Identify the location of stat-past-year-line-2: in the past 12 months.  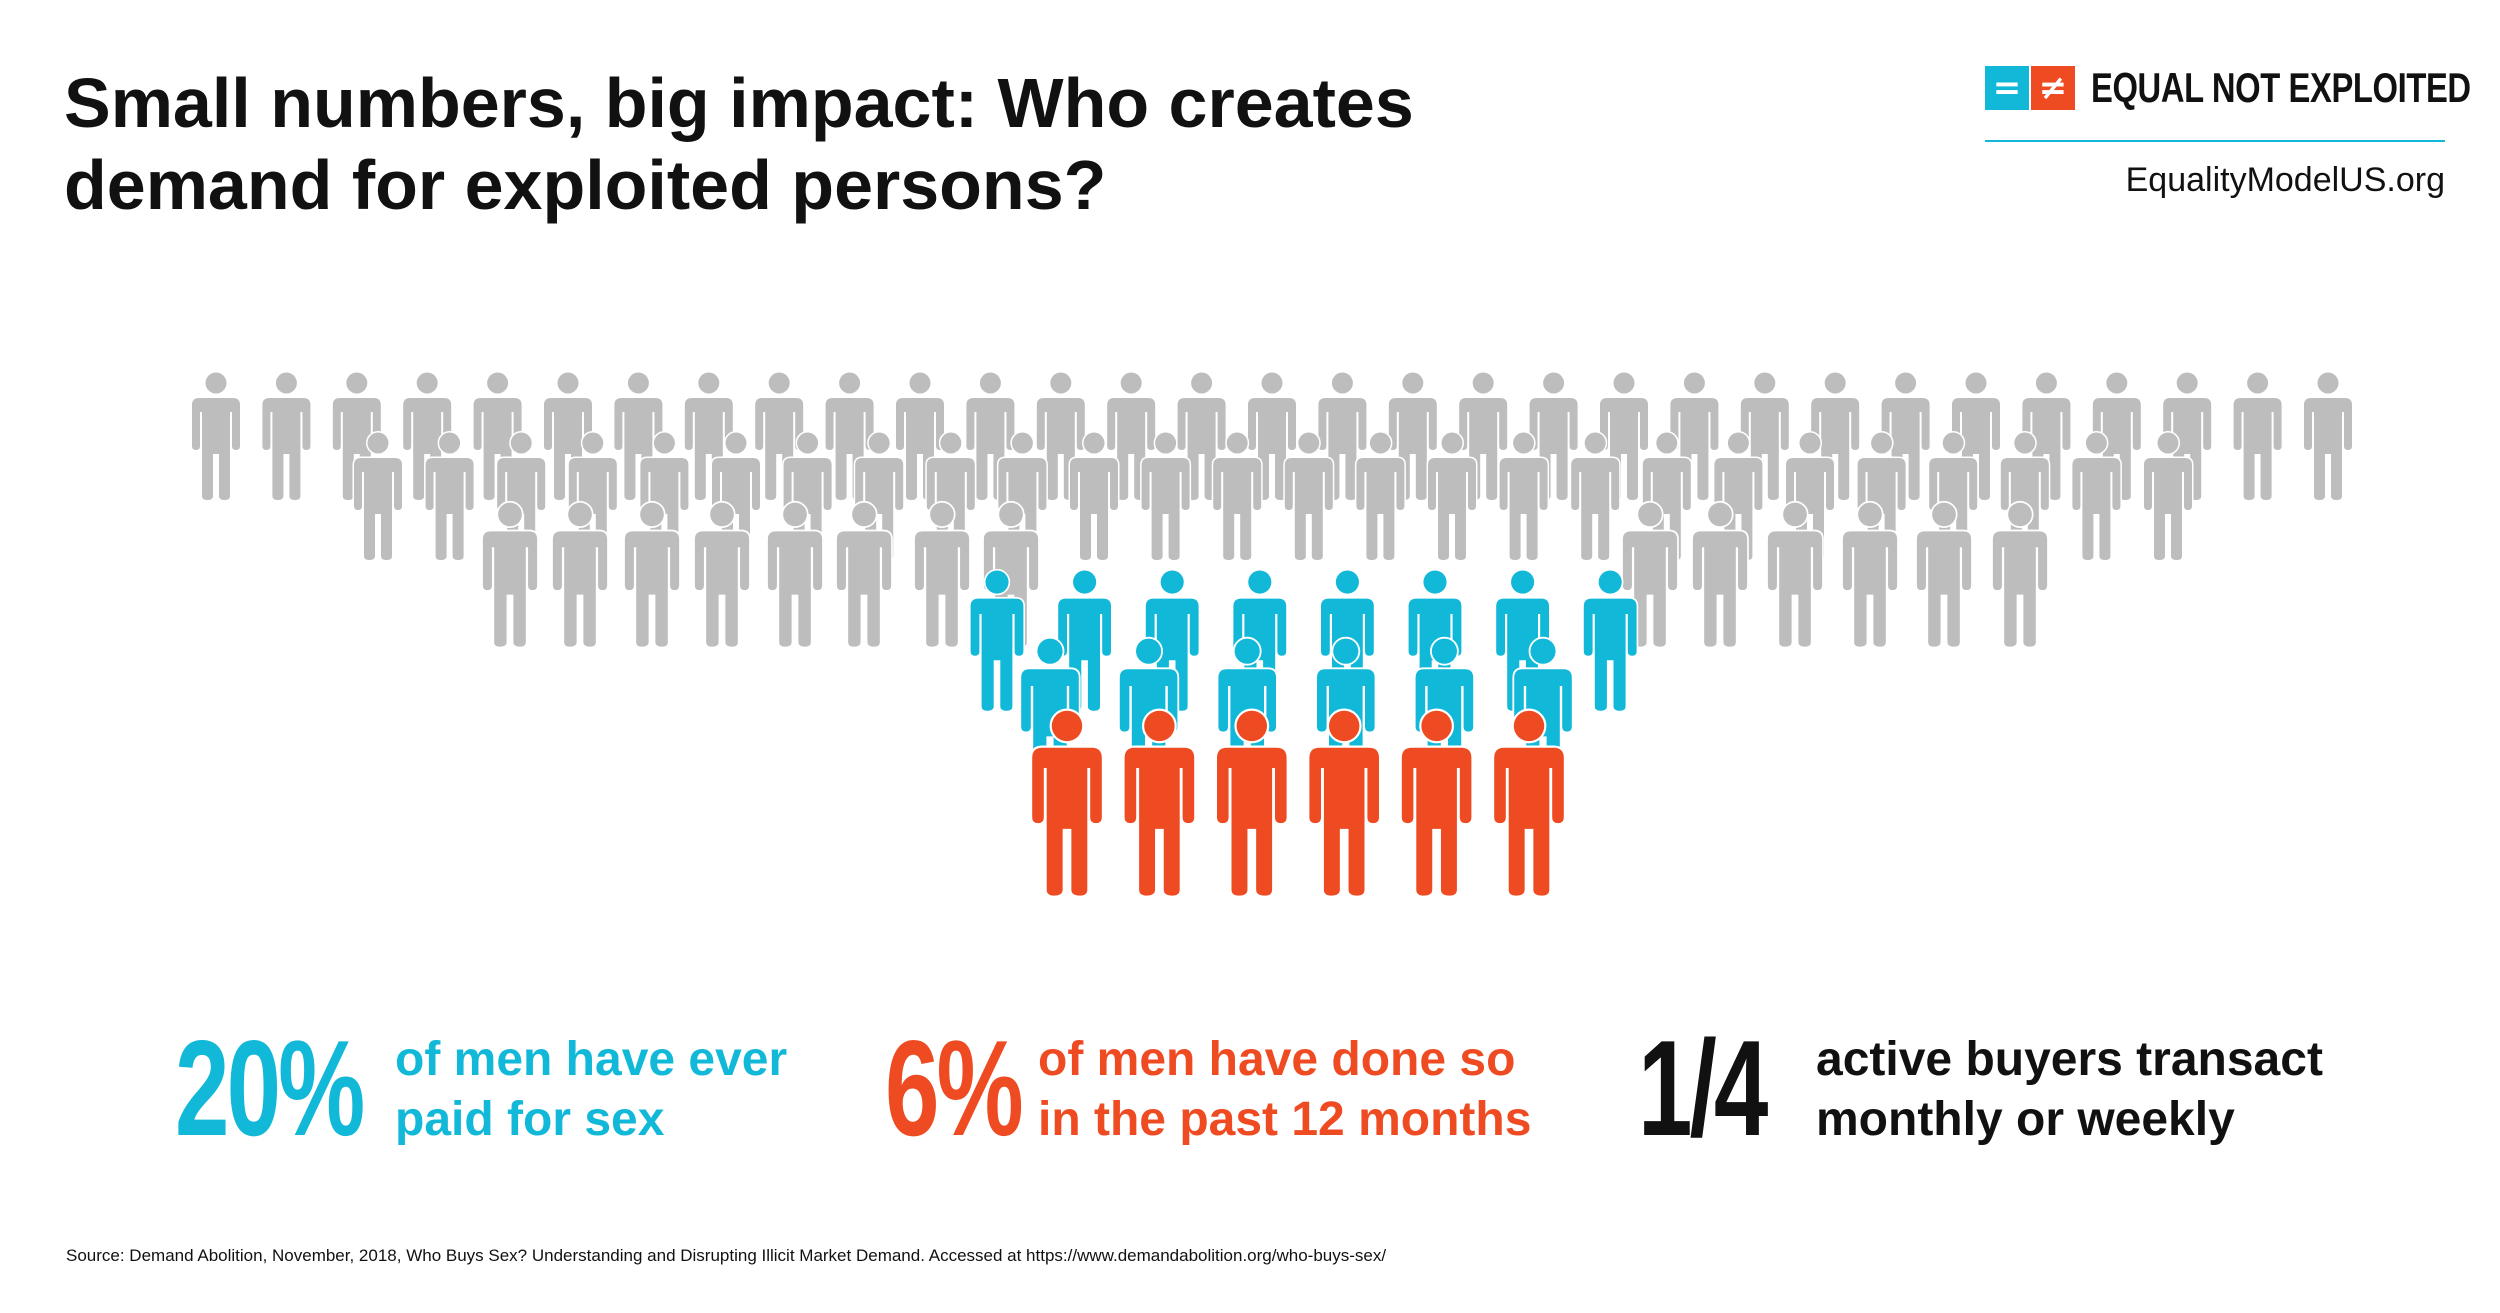
(1285, 1119).